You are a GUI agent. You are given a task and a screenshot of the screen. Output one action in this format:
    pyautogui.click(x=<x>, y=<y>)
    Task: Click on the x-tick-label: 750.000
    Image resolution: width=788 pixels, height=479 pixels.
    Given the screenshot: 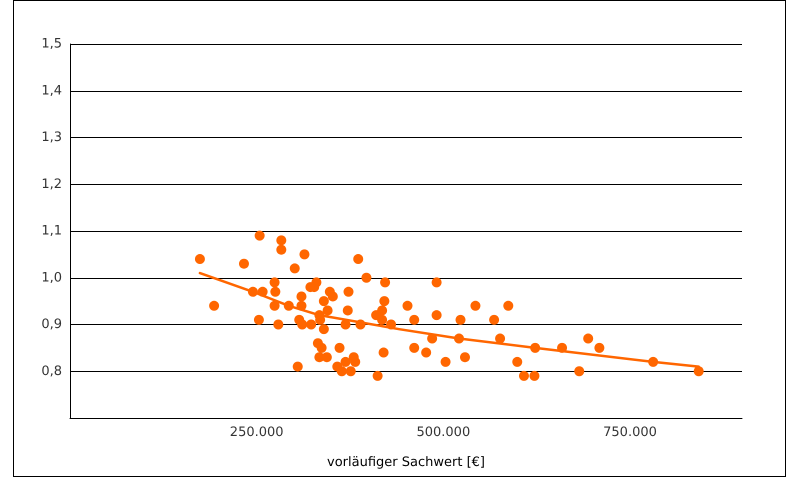 What is the action you would take?
    pyautogui.click(x=630, y=432)
    